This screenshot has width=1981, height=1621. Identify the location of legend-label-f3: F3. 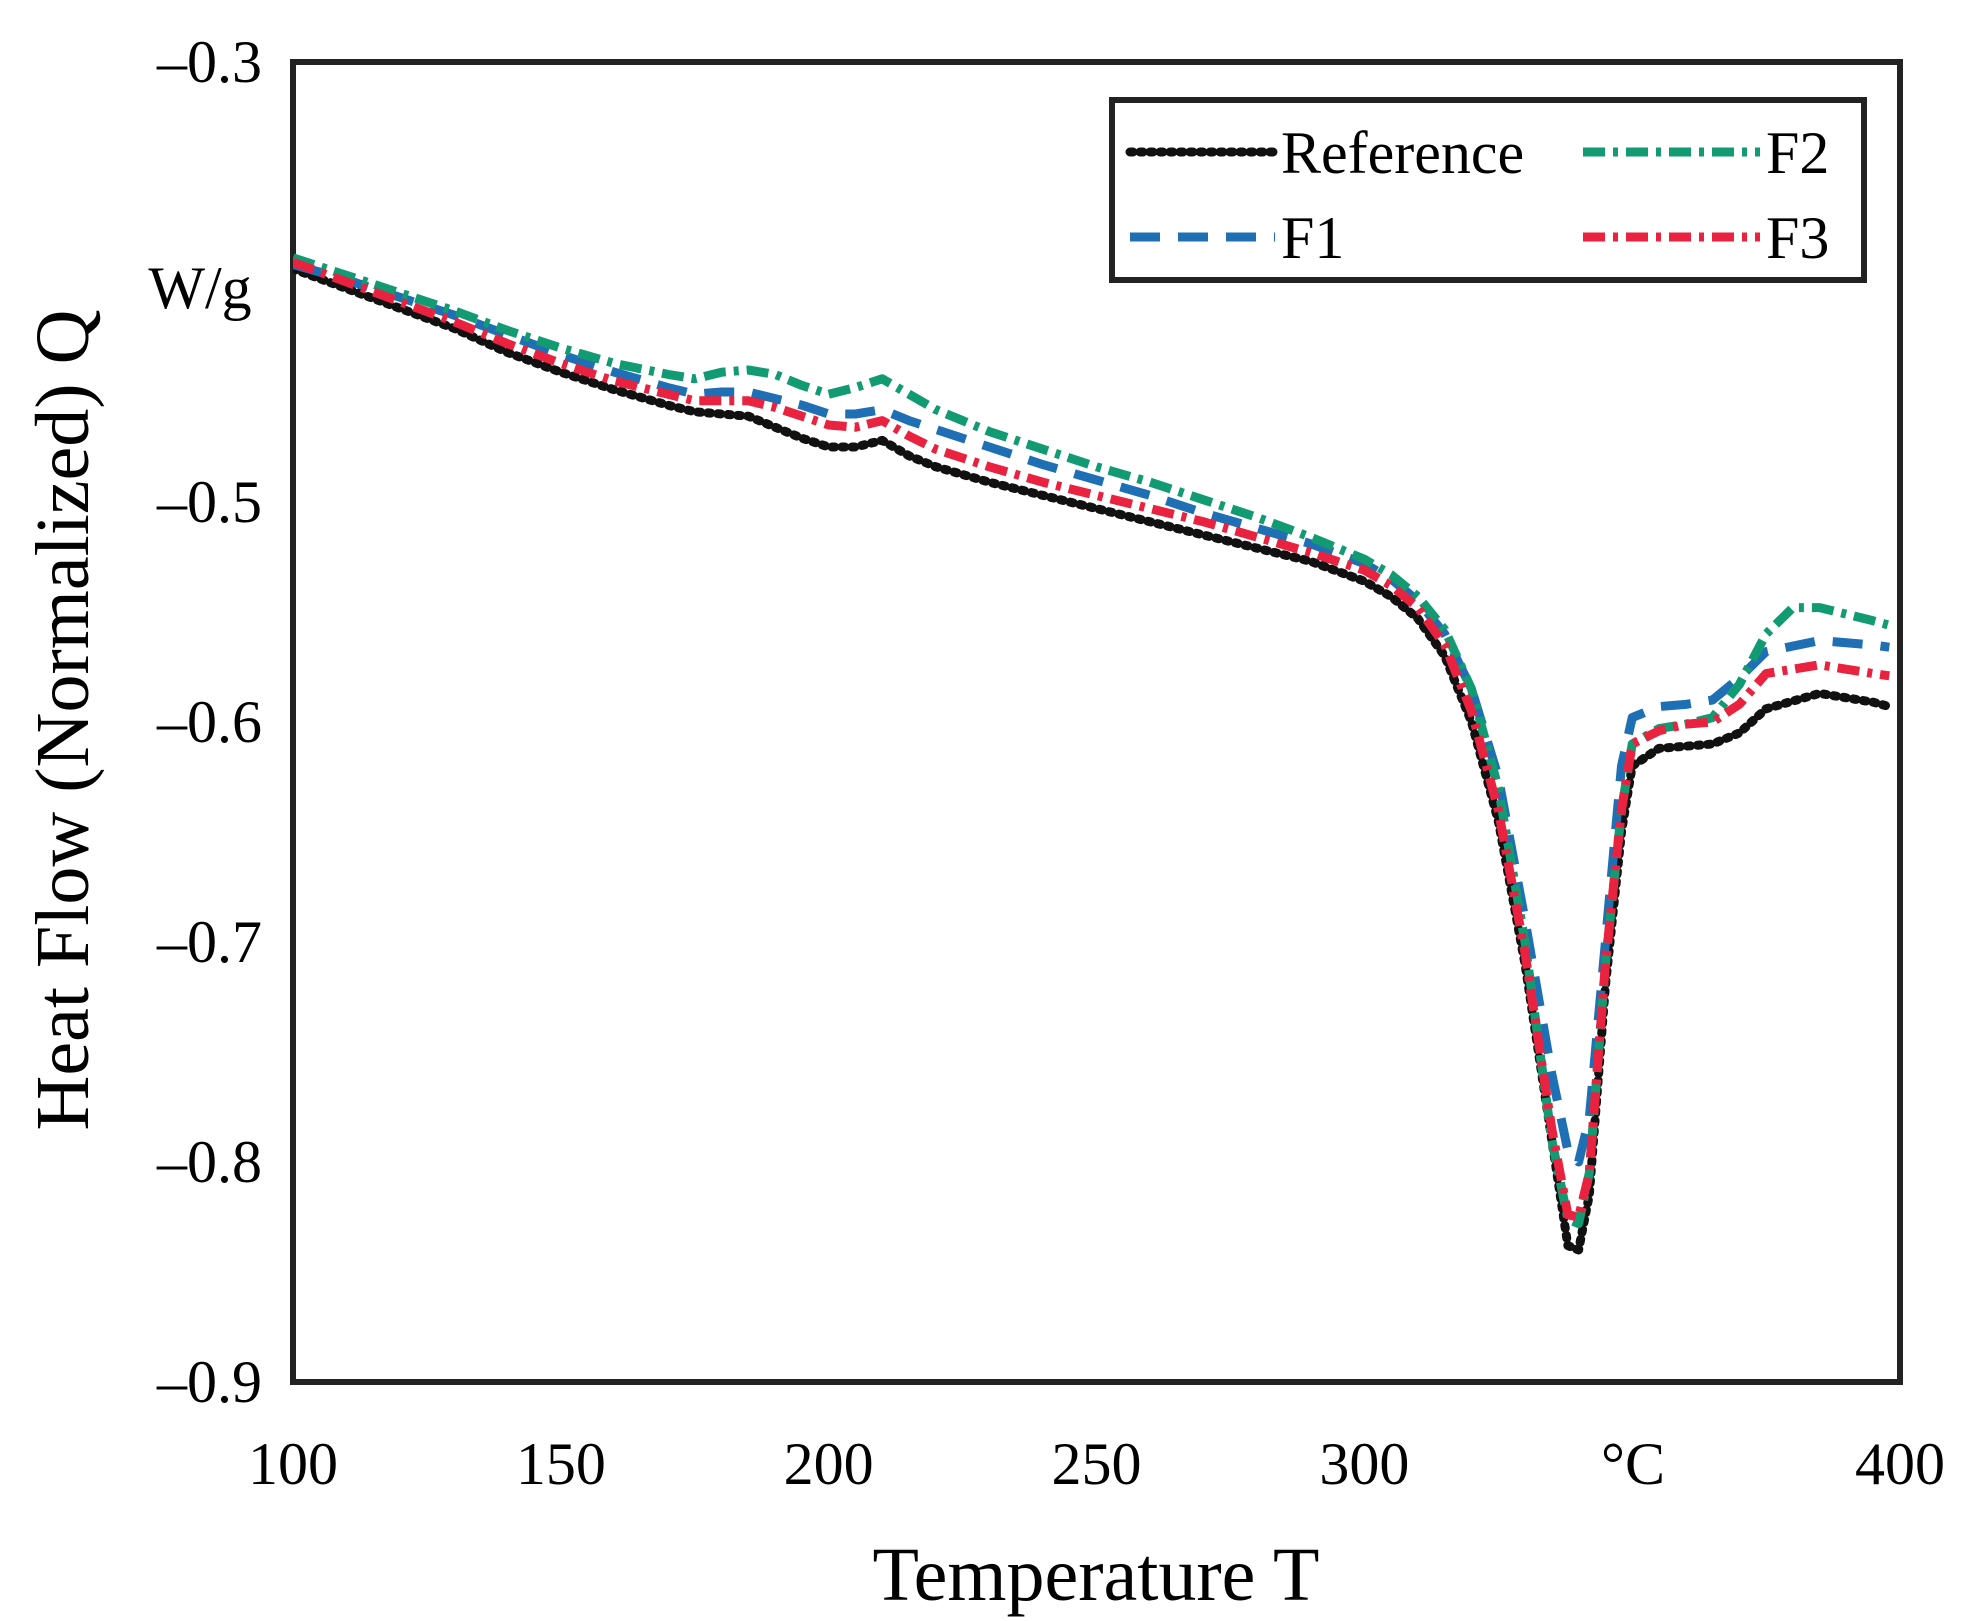
(1797, 238).